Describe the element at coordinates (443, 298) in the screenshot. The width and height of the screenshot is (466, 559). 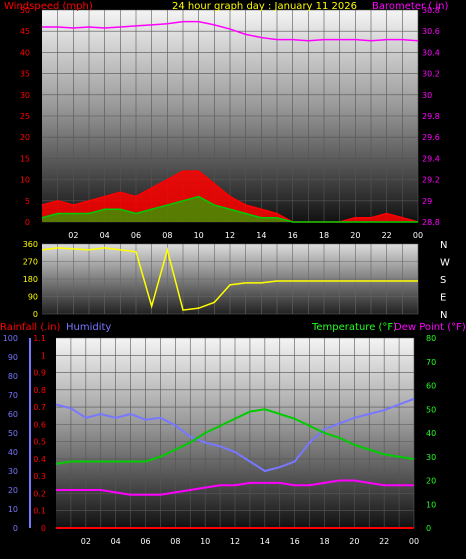
I see `direction-label-e: E` at that location.